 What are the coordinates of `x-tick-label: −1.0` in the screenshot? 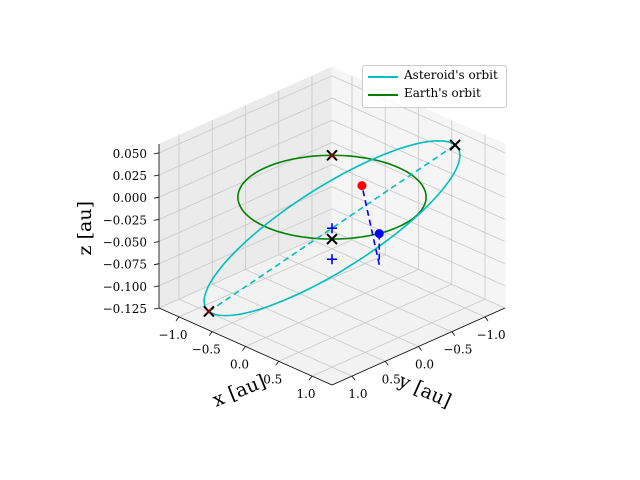 It's located at (172, 335).